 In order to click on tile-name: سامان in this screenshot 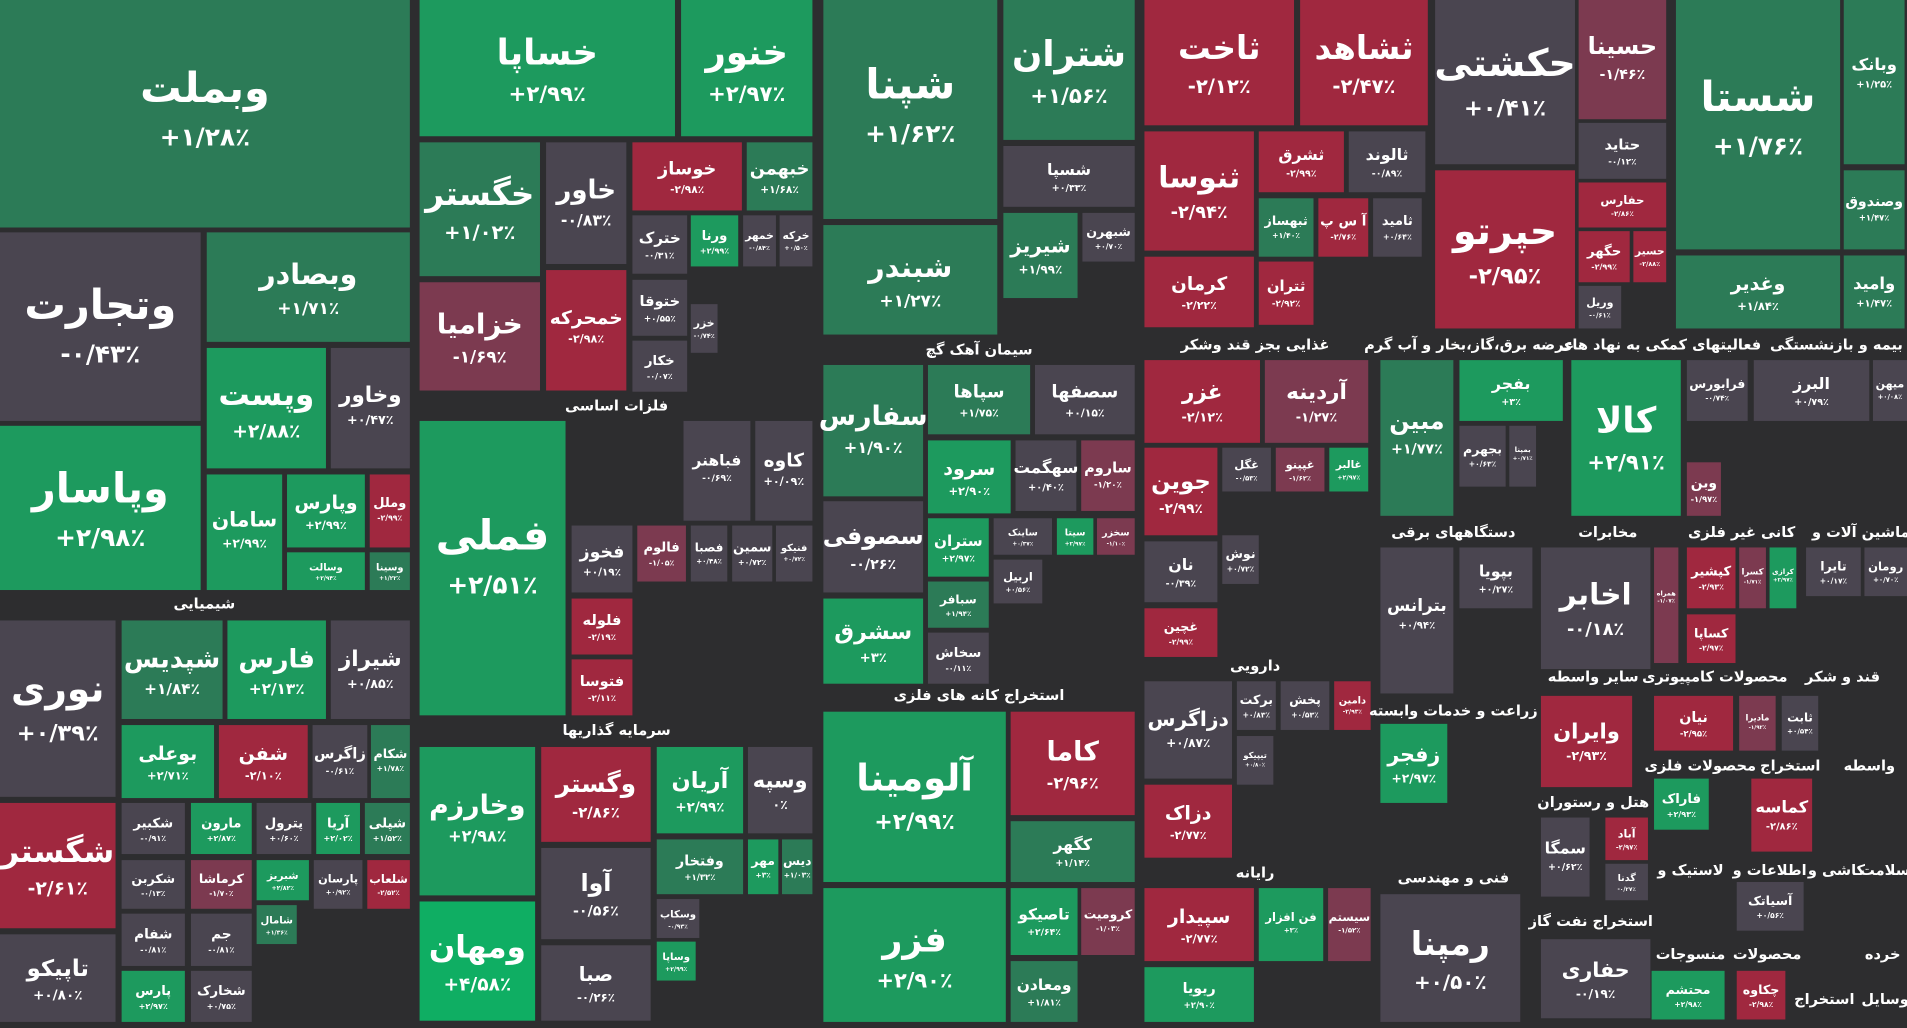, I will do `click(244, 520)`.